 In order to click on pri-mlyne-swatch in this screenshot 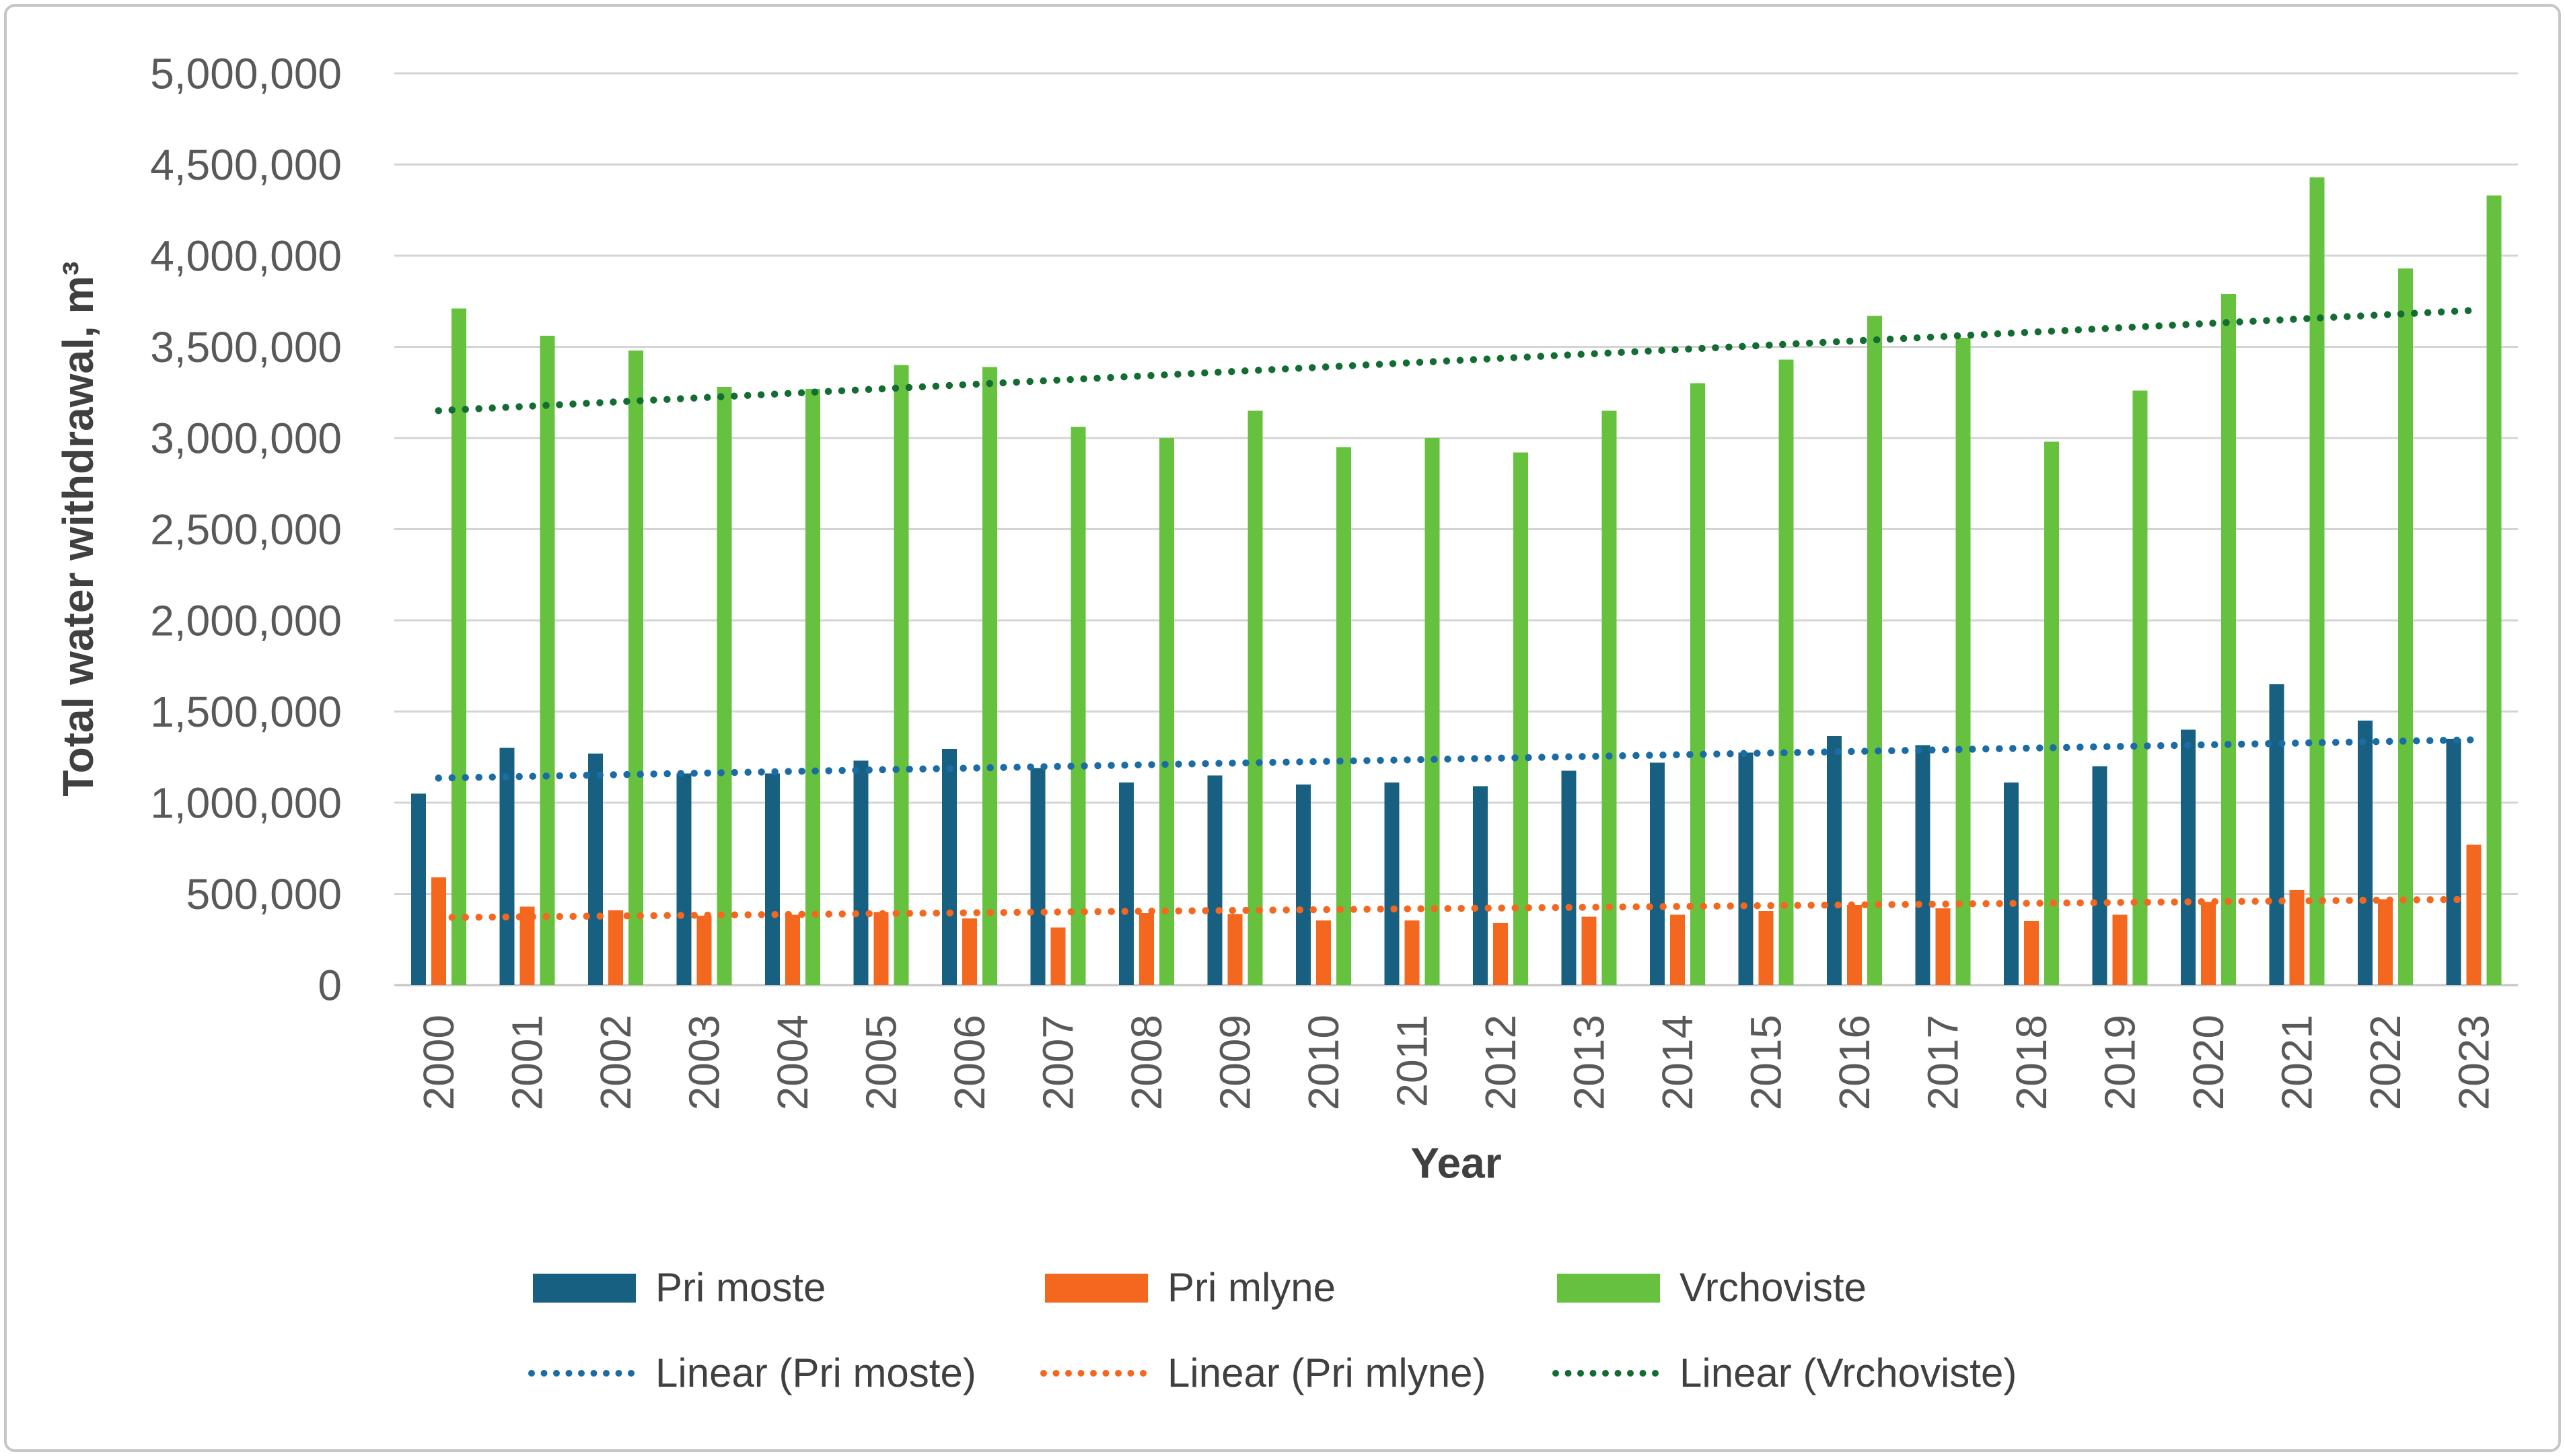, I will do `click(1096, 1288)`.